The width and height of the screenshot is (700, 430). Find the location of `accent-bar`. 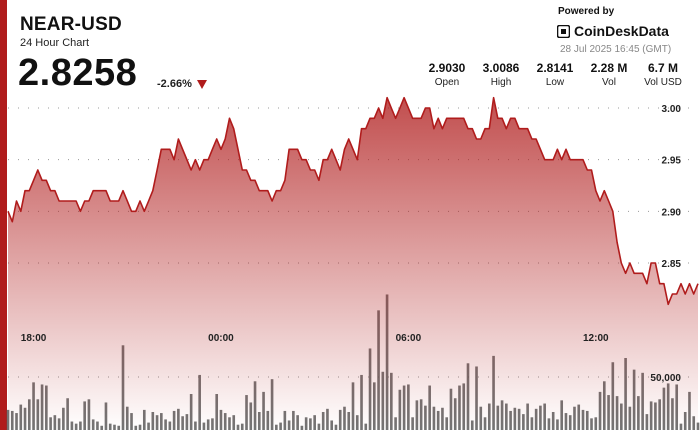

accent-bar is located at coordinates (3, 215).